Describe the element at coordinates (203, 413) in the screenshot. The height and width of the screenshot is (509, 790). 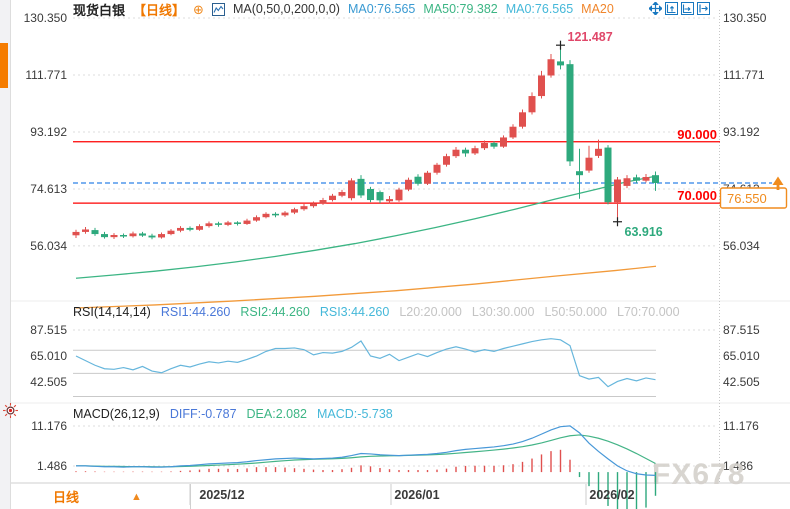
I see `macd-diff-value: DIFF:-0.787` at that location.